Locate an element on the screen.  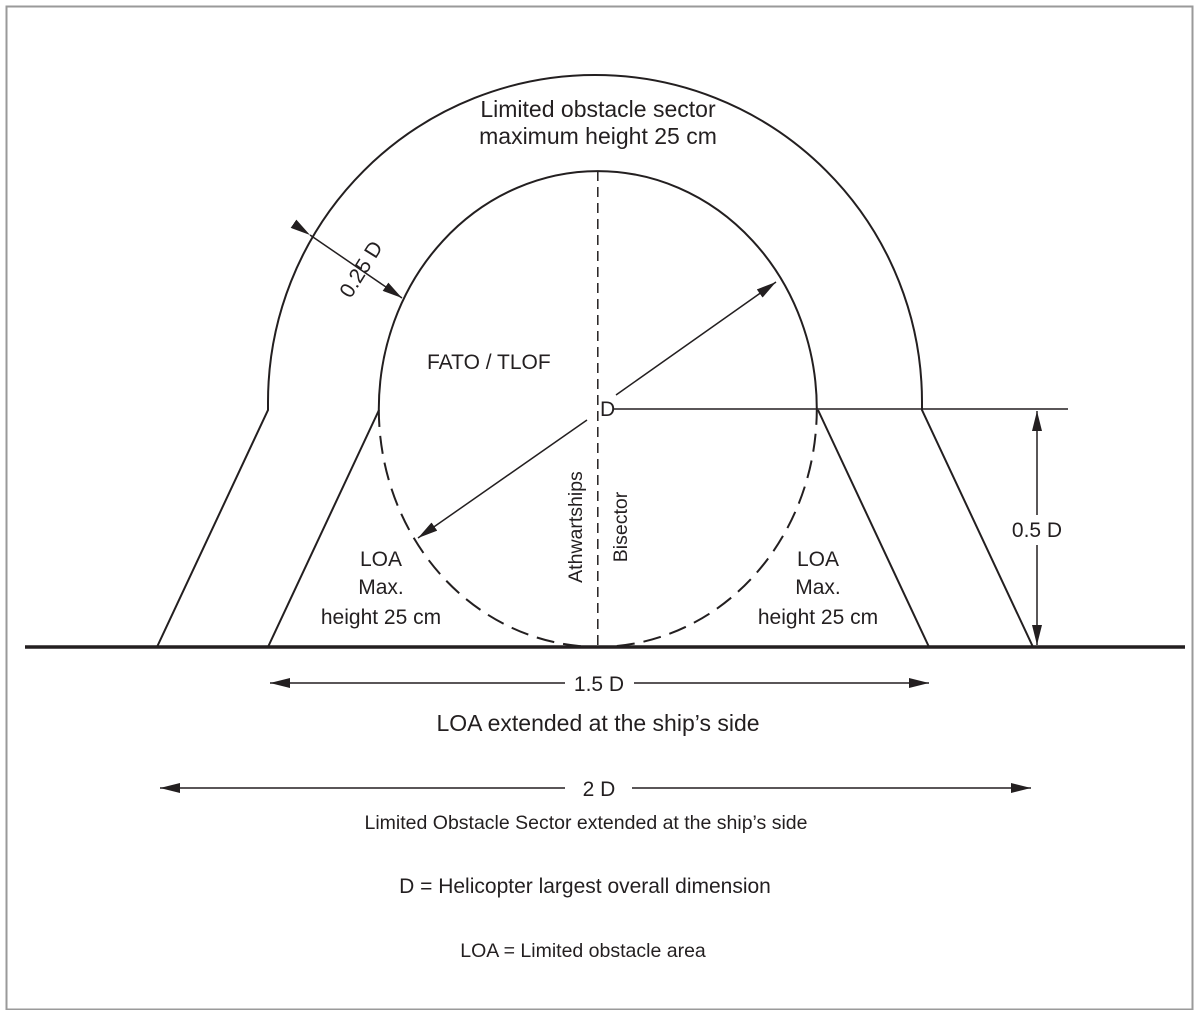
loa-left-label-line1: LOA is located at coordinates (381, 559).